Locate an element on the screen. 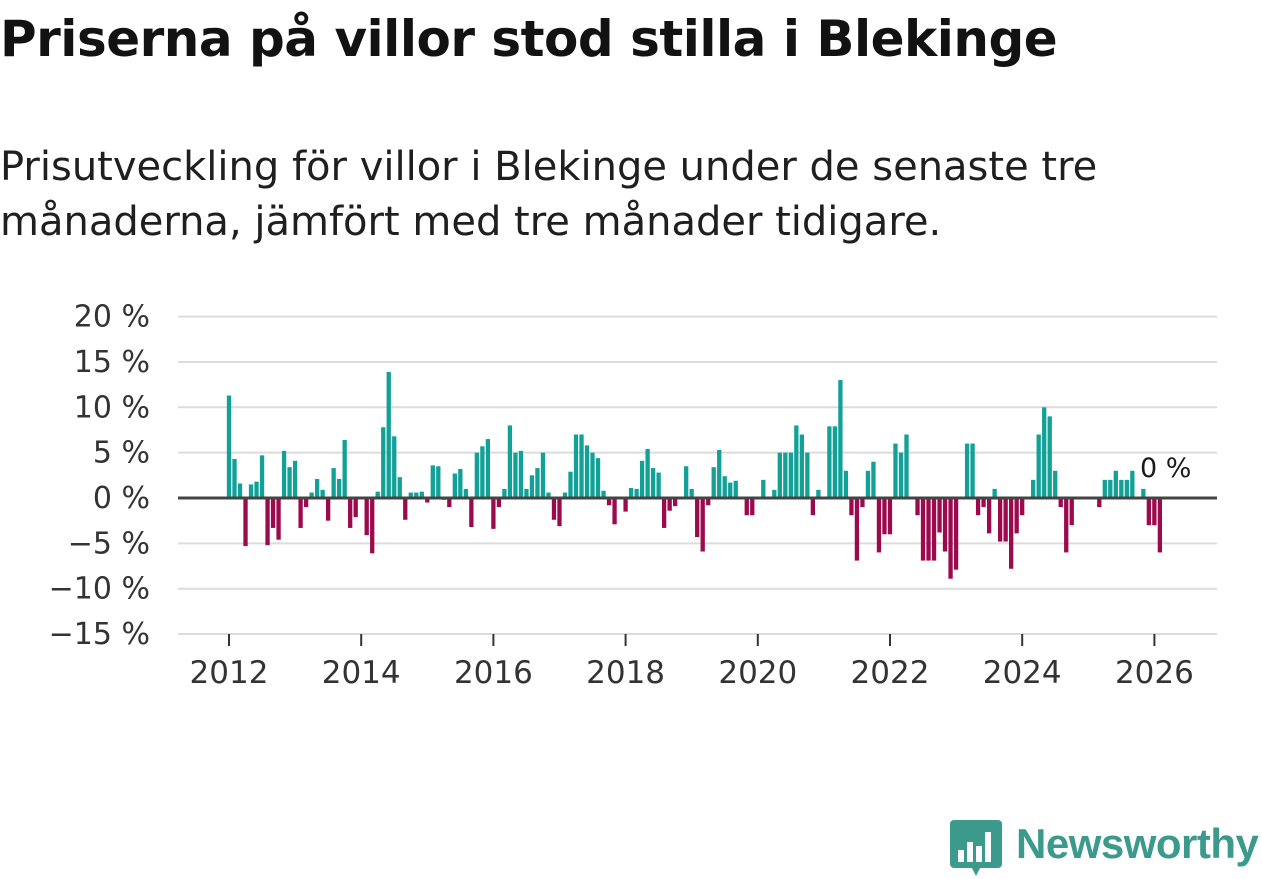 The height and width of the screenshot is (879, 1262). newsworthy-chart-icon is located at coordinates (976, 848).